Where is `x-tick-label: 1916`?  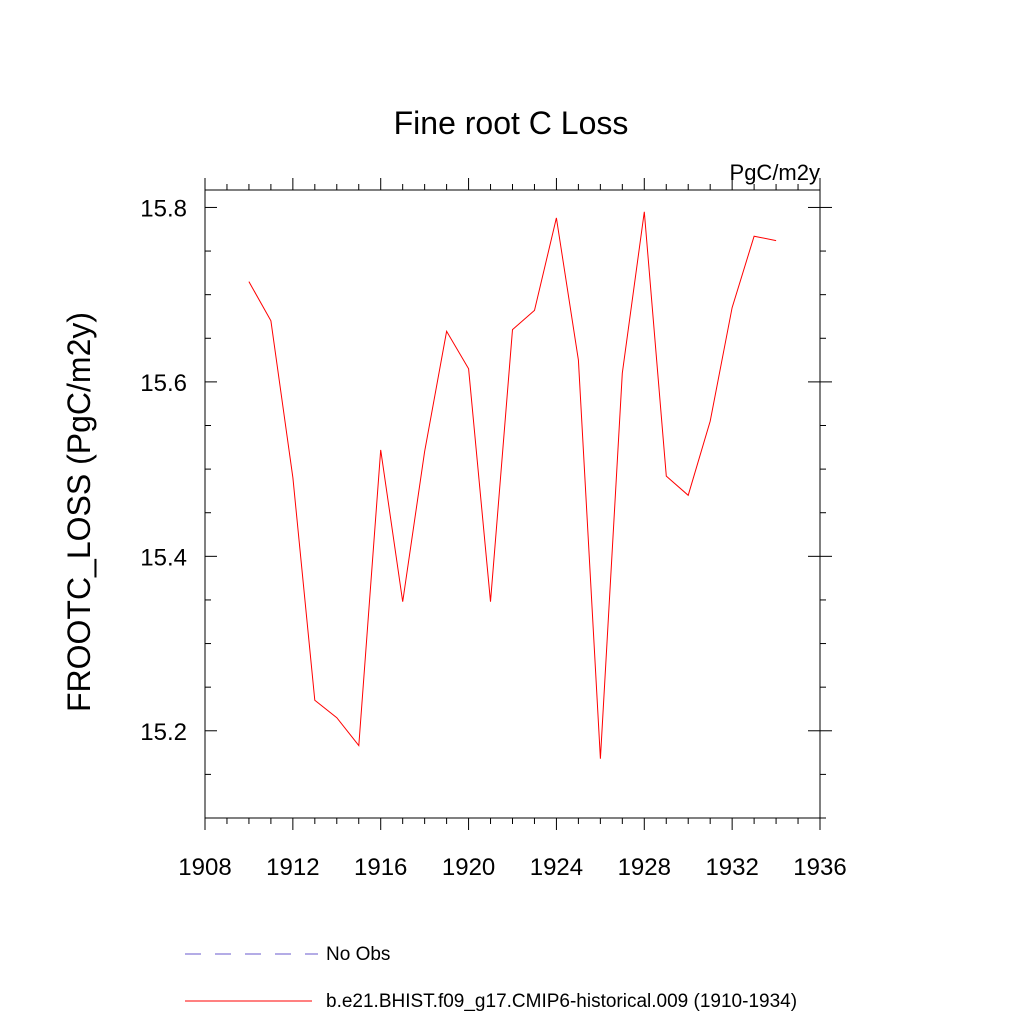 x-tick-label: 1916 is located at coordinates (380, 867).